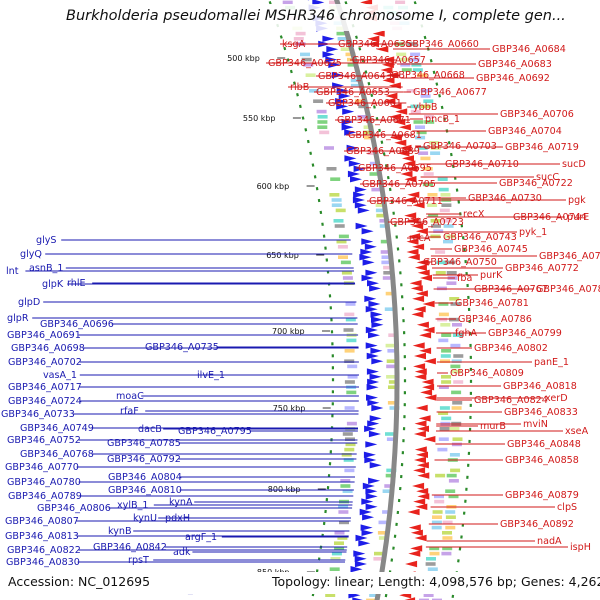  Describe the element at coordinates (549, 541) in the screenshot. I see `forward-gene-label: nadA` at that location.